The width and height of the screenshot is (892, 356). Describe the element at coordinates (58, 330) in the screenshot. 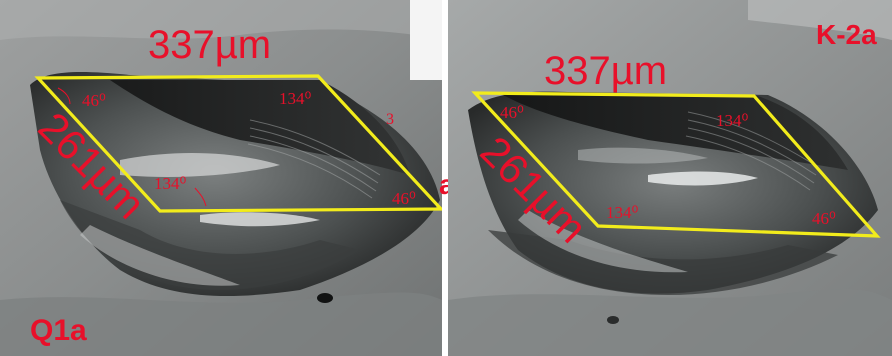

I see `panel-label-q1a: Q1a` at that location.